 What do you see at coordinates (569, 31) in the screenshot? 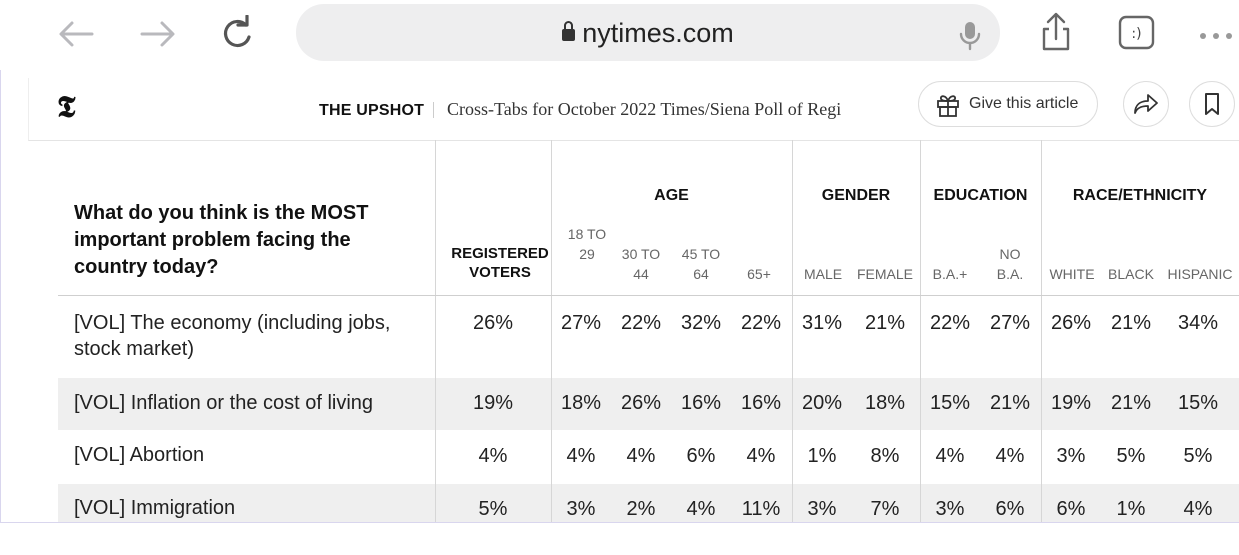
I see `lock-icon` at bounding box center [569, 31].